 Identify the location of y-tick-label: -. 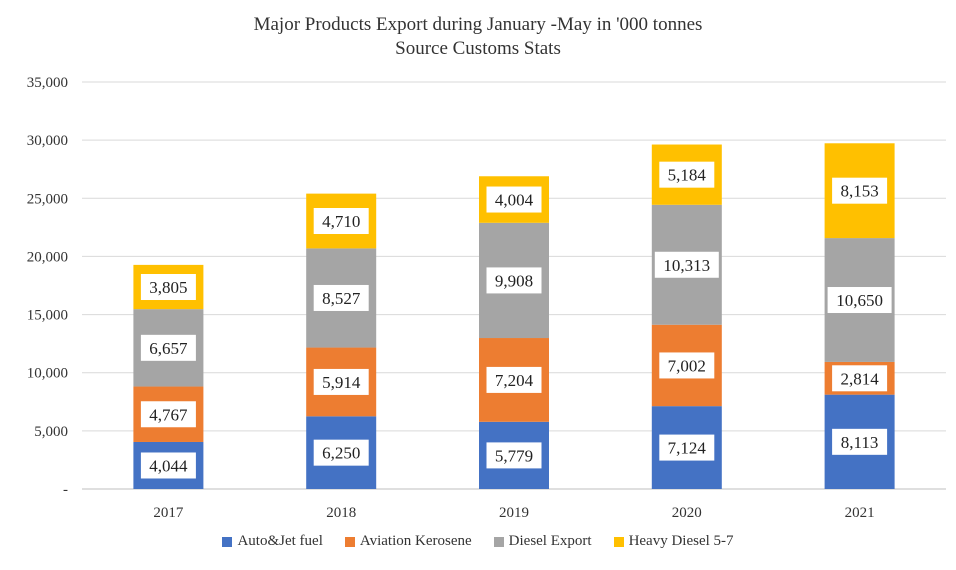
(65, 490).